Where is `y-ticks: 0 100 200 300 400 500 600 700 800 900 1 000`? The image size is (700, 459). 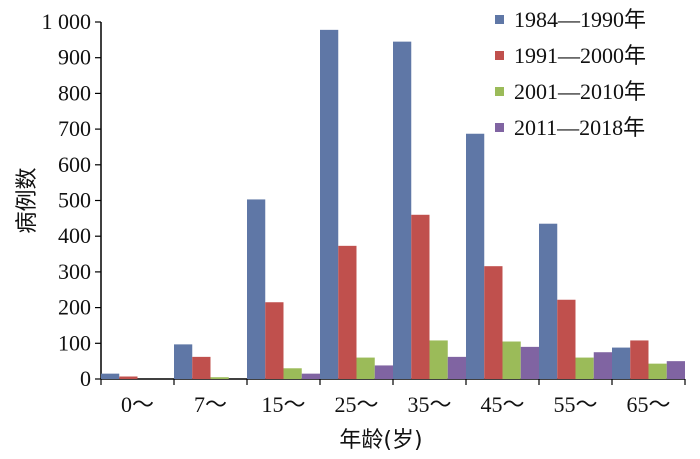
y-ticks: 0 100 200 300 400 500 600 700 800 900 1 000 is located at coordinates (71, 200).